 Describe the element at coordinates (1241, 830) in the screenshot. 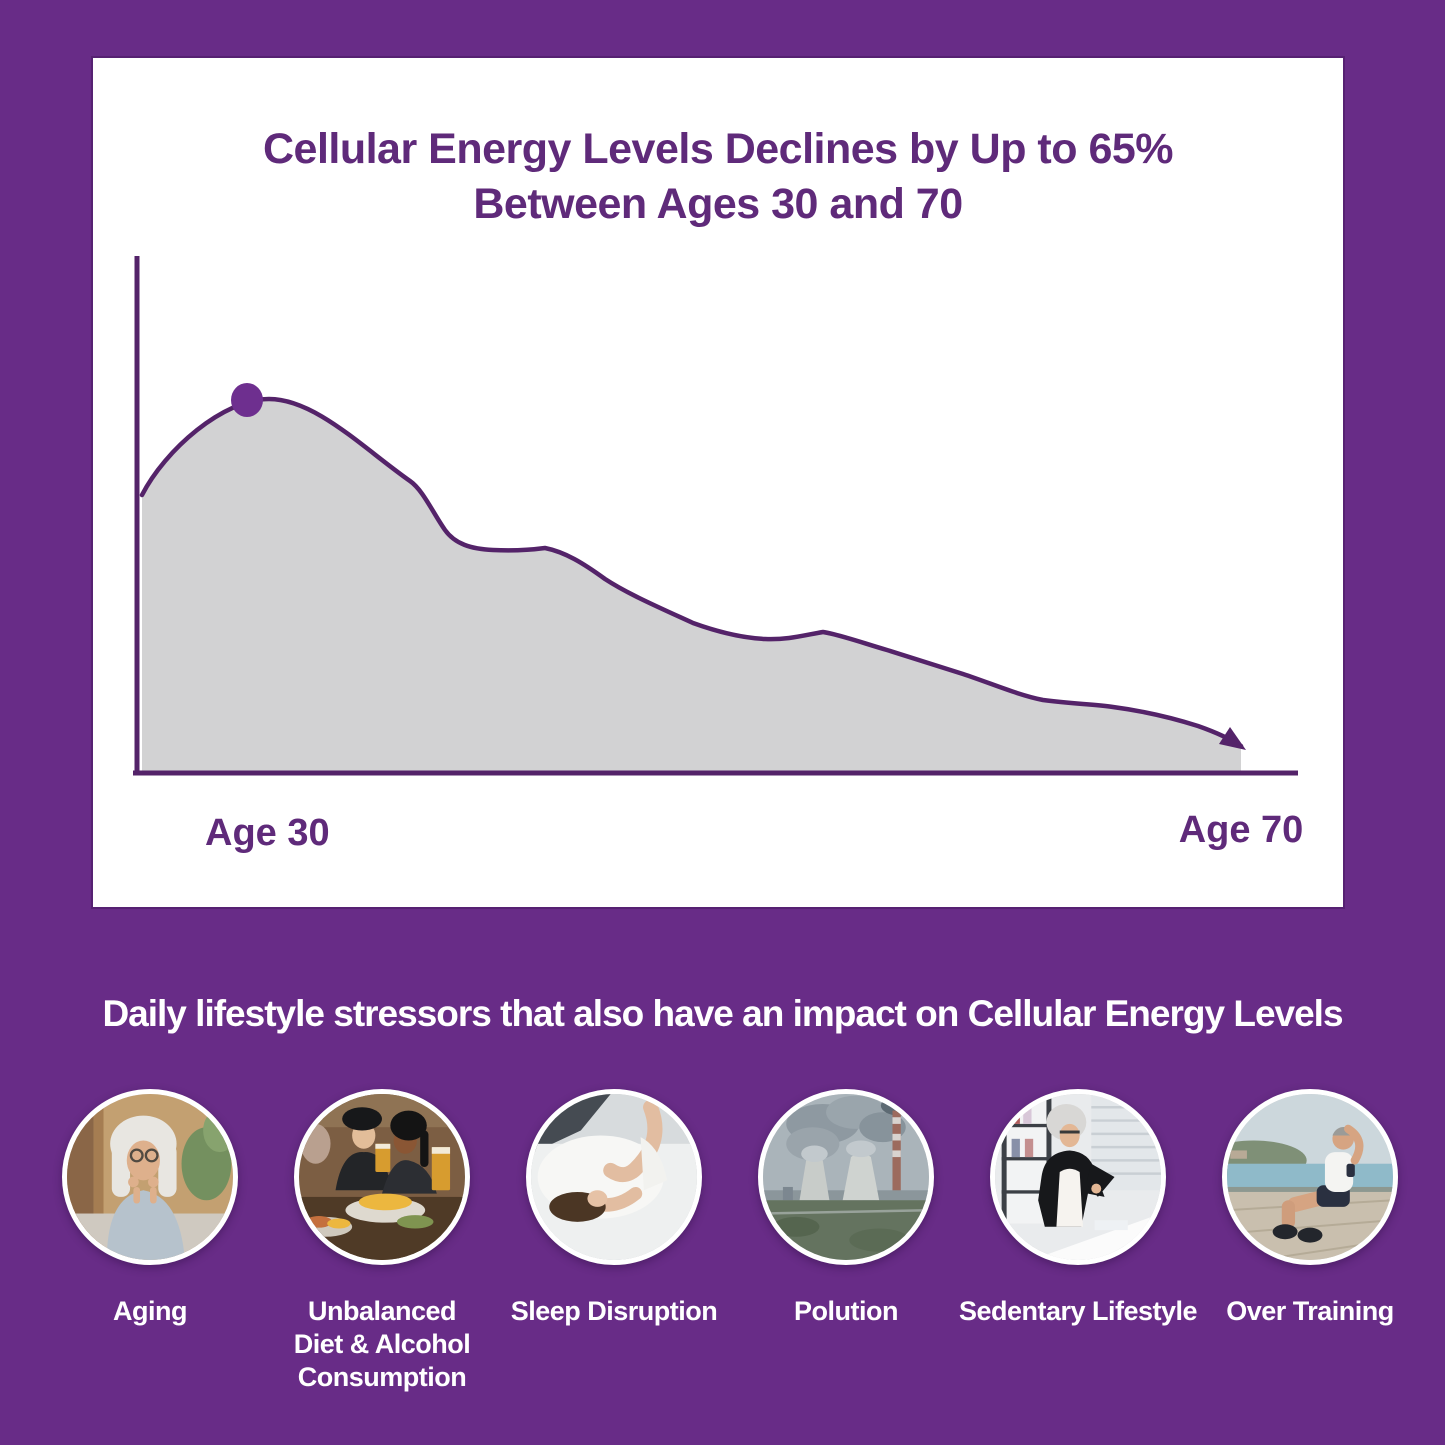

I see `x-axis-end-label: Age 70` at that location.